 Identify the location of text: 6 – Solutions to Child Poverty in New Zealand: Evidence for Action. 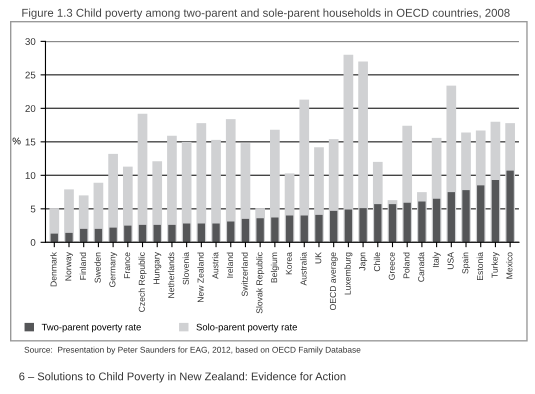
(182, 377).